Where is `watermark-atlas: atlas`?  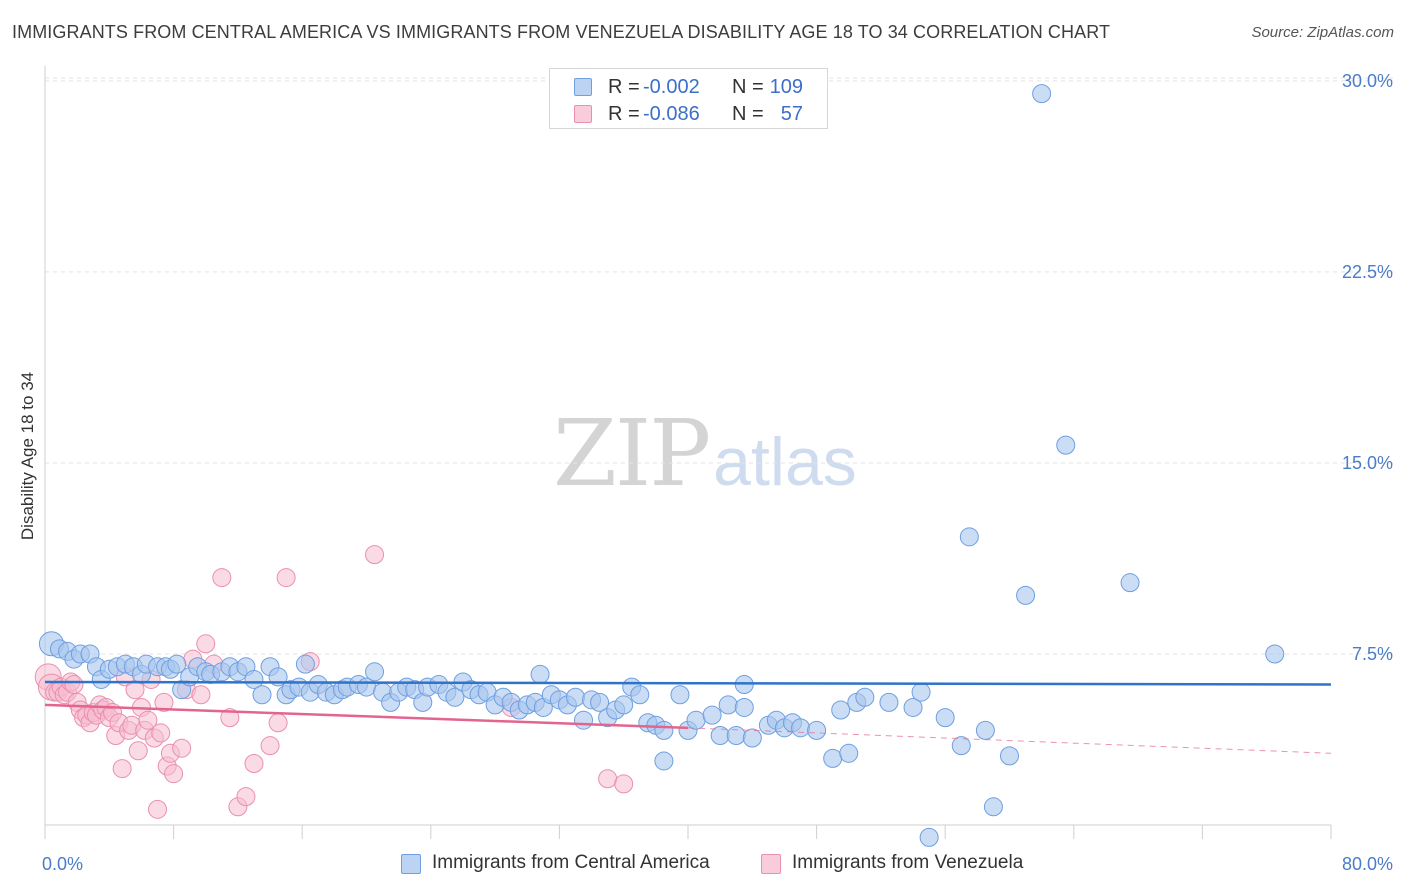 watermark-atlas: atlas is located at coordinates (785, 462).